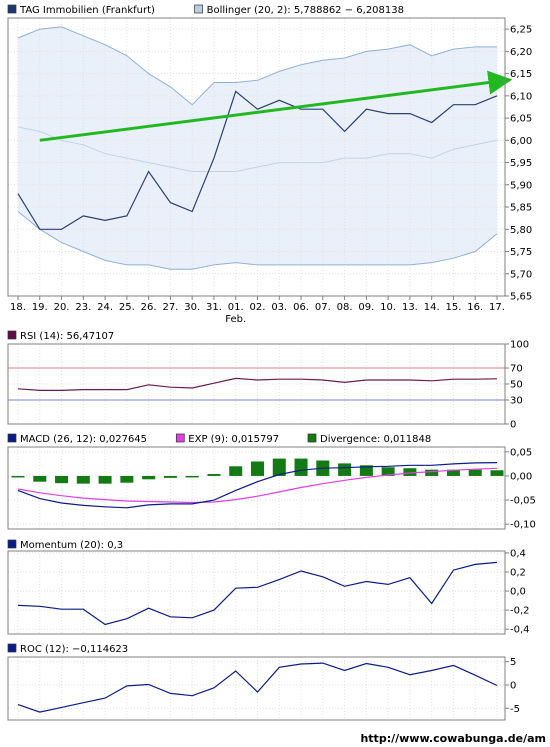 The height and width of the screenshot is (747, 550). I want to click on rsi-ytick-label: 100, so click(519, 345).